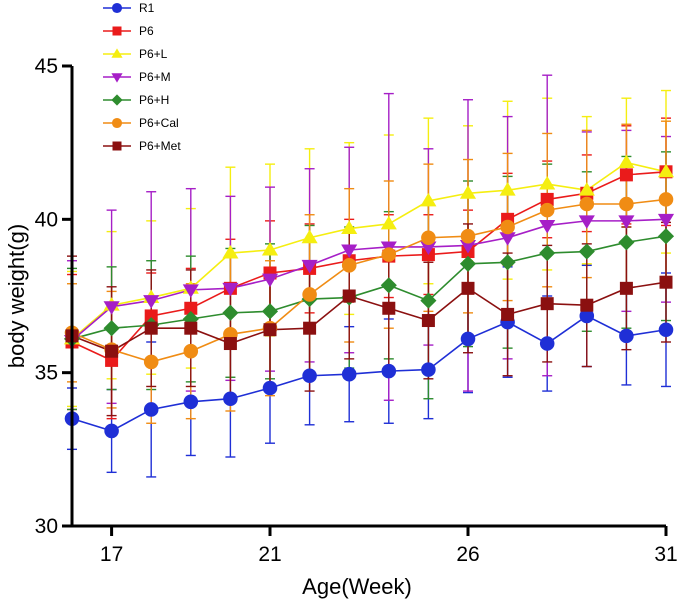 This screenshot has width=677, height=605. I want to click on legend-marker-r1, so click(117, 8).